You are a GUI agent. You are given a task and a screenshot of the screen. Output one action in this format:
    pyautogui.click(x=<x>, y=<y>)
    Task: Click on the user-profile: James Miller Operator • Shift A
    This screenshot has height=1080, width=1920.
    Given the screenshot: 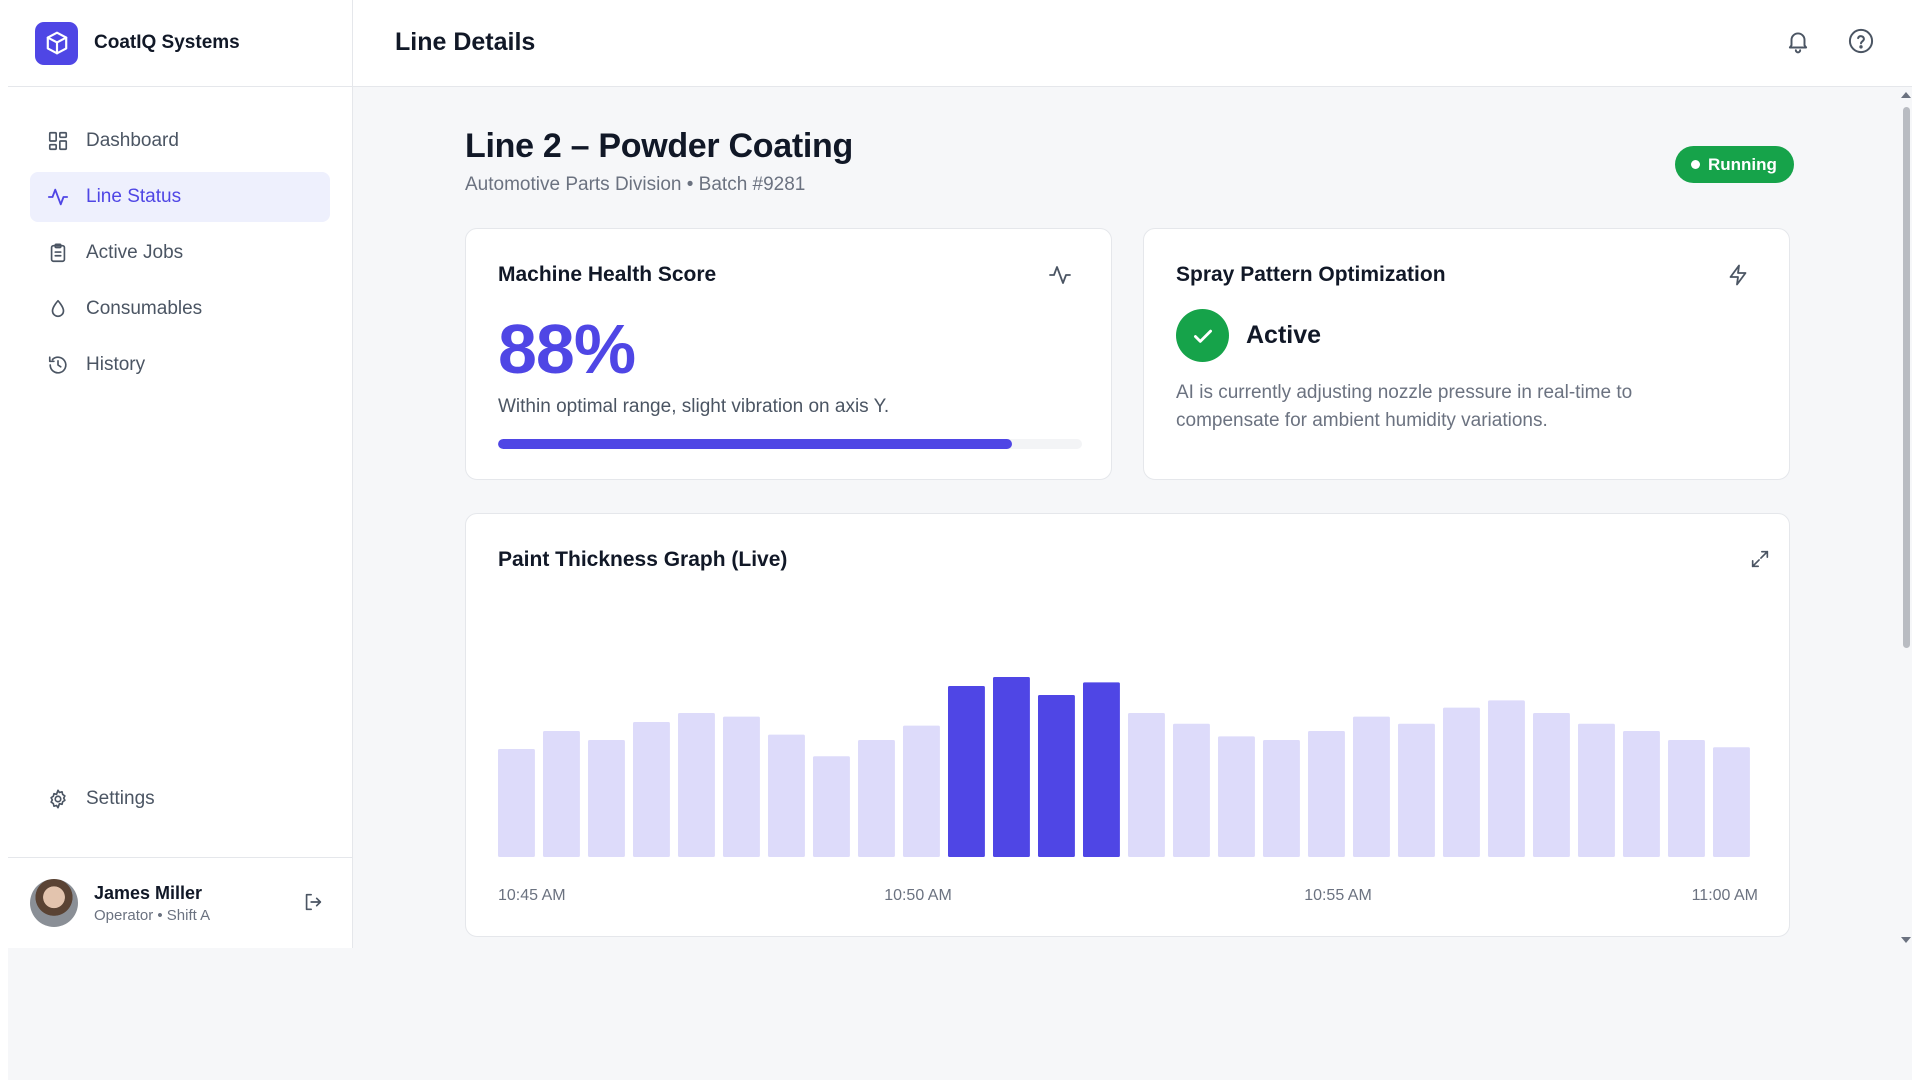 What is the action you would take?
    pyautogui.click(x=180, y=902)
    